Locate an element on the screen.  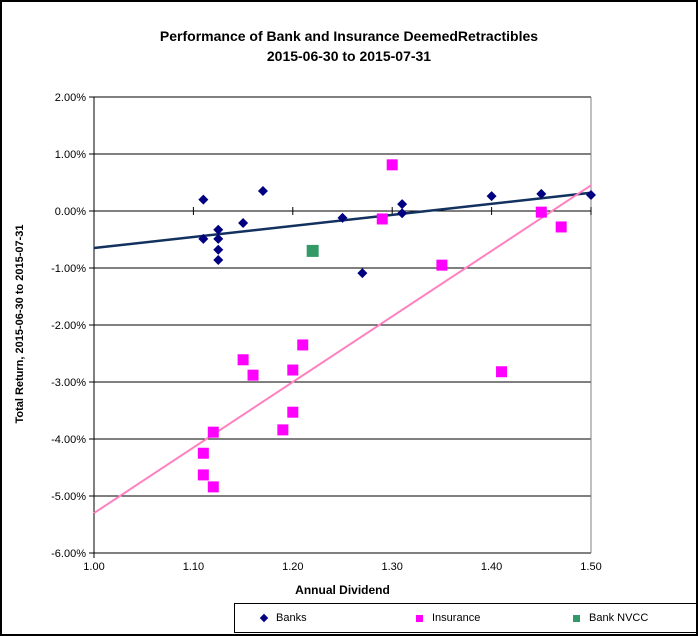
y-tick-label: 2.00% is located at coordinates (70, 98).